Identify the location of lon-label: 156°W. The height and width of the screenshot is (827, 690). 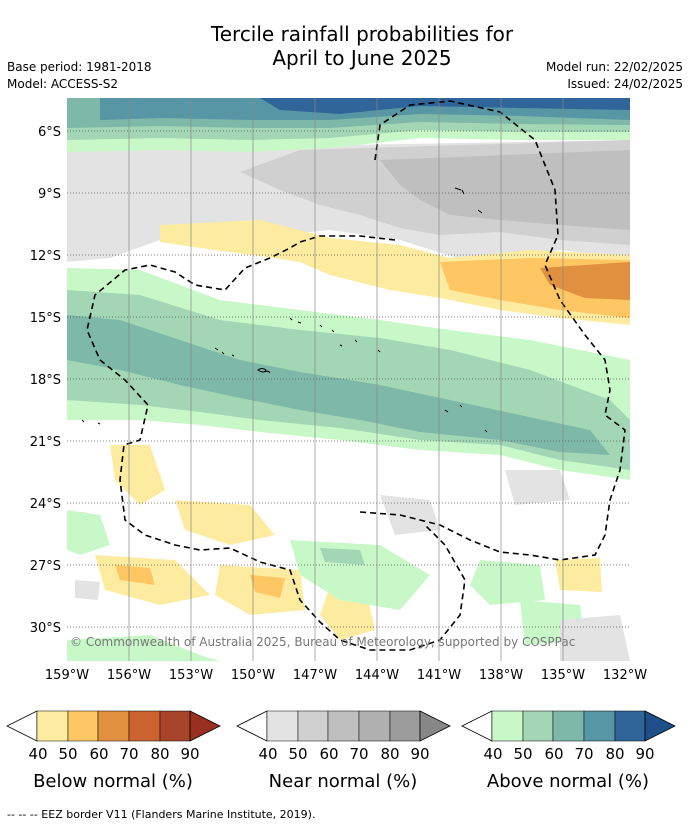
(129, 675).